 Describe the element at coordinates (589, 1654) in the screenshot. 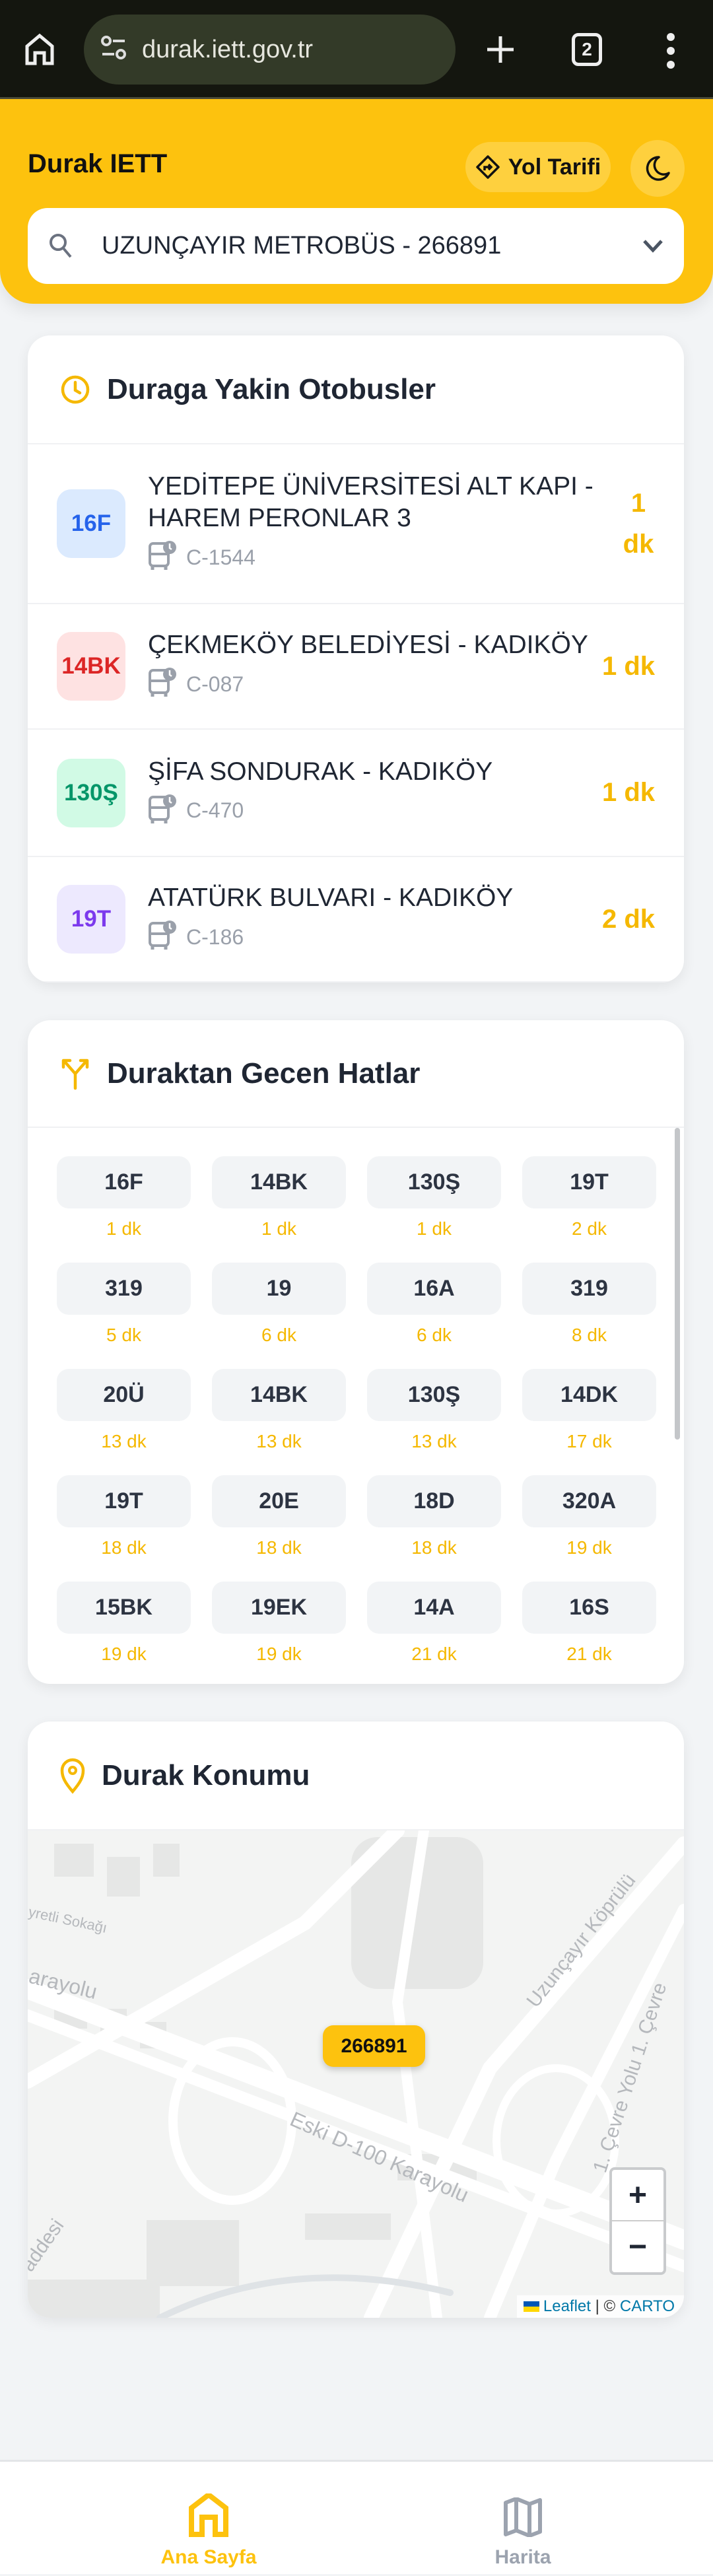

I see `line-eta: 21 dk` at that location.